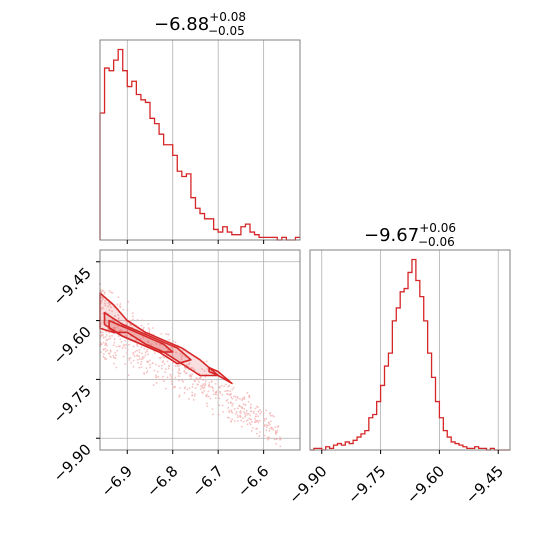 Image resolution: width=550 pixels, height=550 pixels. I want to click on axes-frame-bottom-right, so click(410, 350).